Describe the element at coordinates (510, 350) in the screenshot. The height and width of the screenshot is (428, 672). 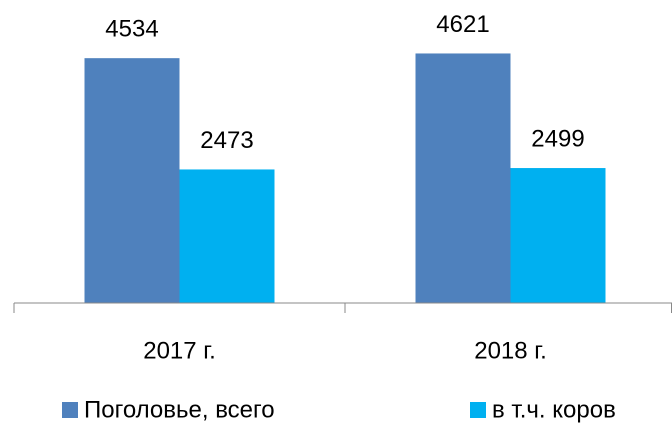
I see `x-tick-label: 2018 г.` at that location.